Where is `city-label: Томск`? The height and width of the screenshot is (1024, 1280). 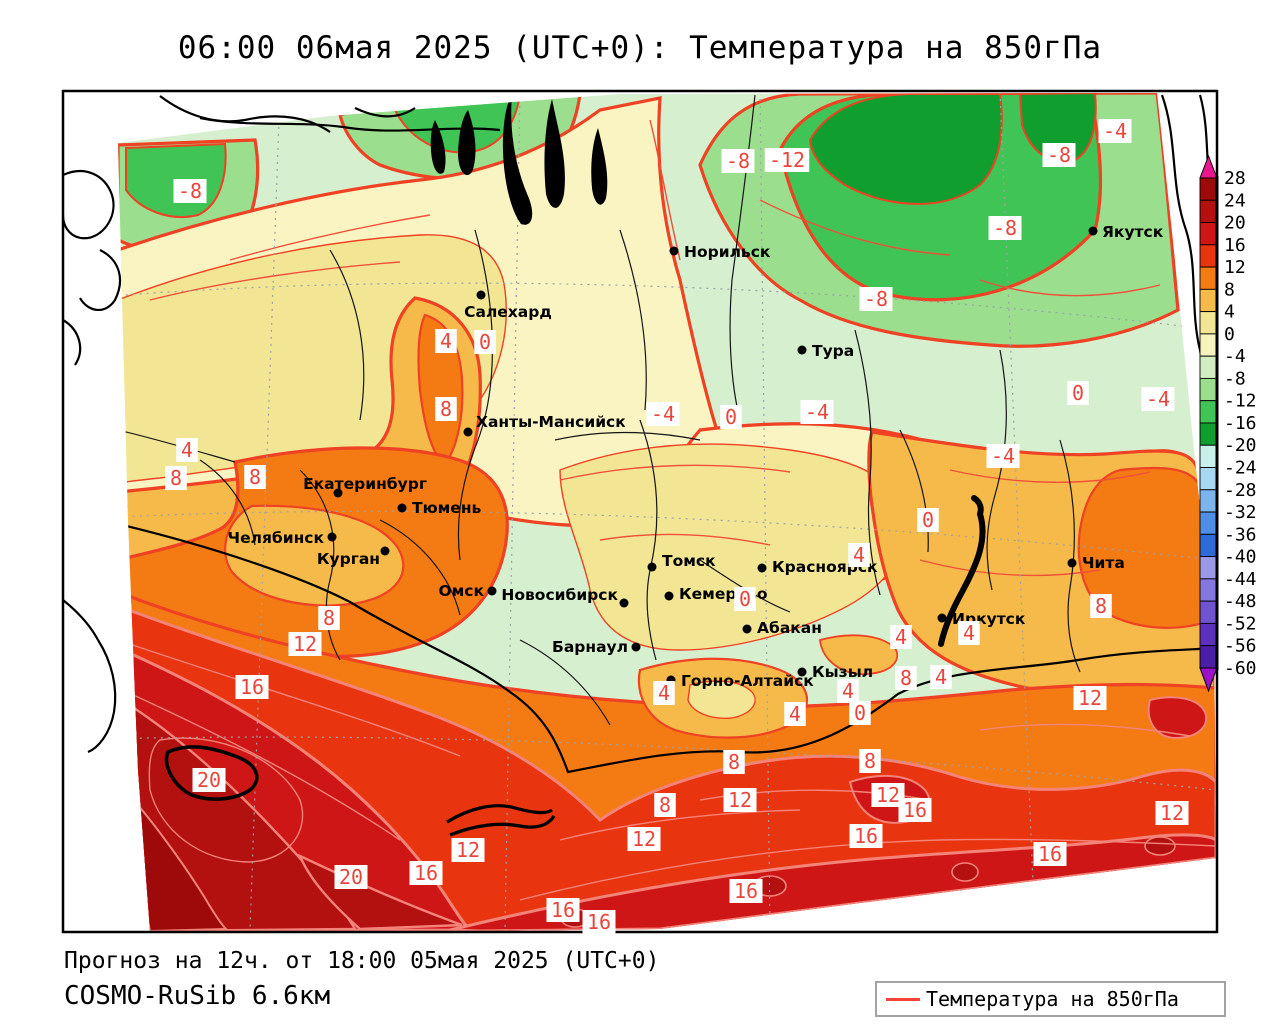
city-label: Томск is located at coordinates (689, 561).